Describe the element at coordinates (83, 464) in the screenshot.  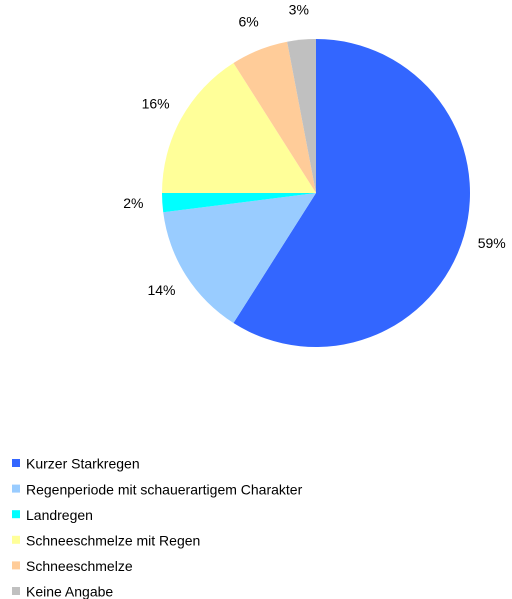
I see `legend-label: Kurzer Starkregen` at that location.